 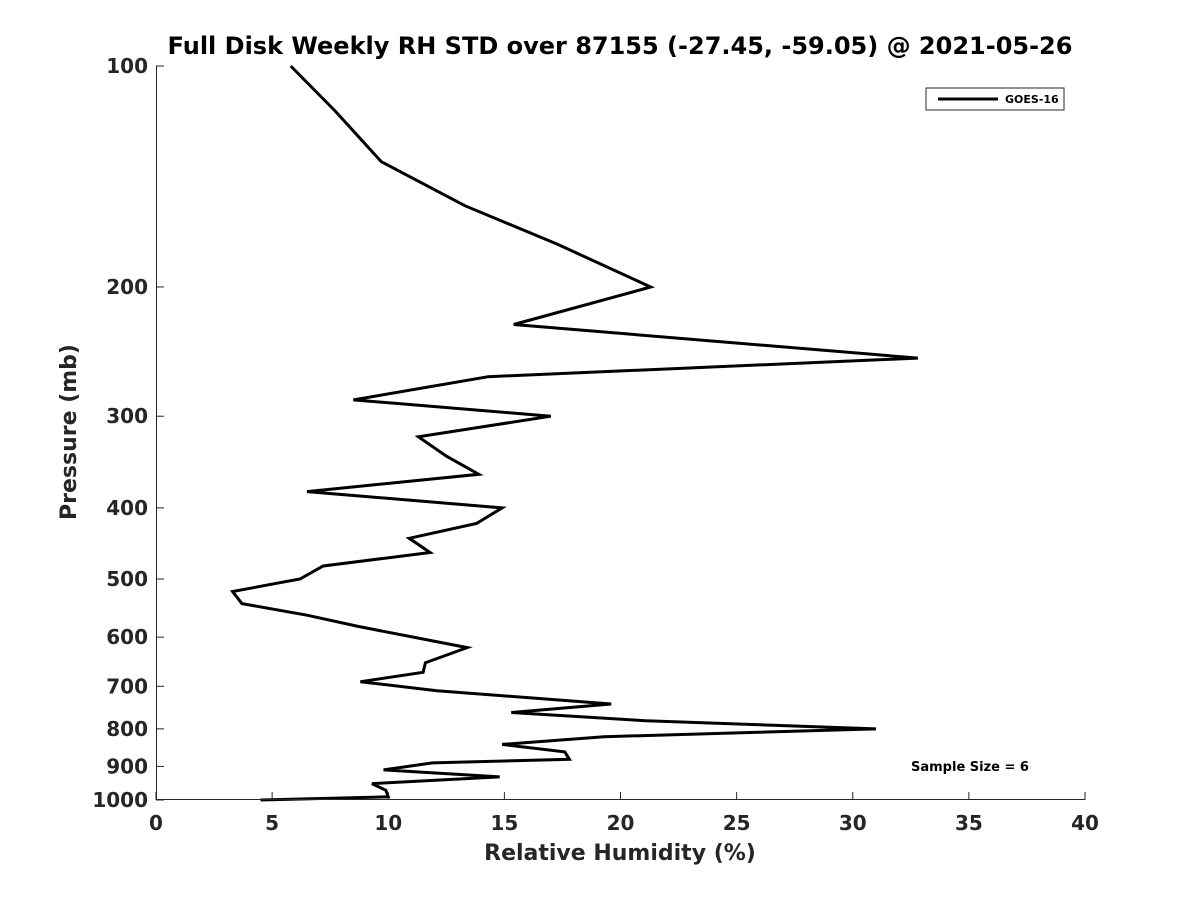 What do you see at coordinates (156, 823) in the screenshot?
I see `x-tick-label: 0` at bounding box center [156, 823].